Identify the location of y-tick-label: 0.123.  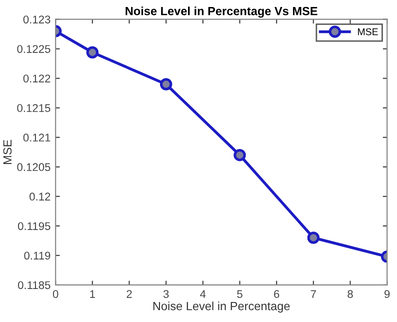
(36, 20).